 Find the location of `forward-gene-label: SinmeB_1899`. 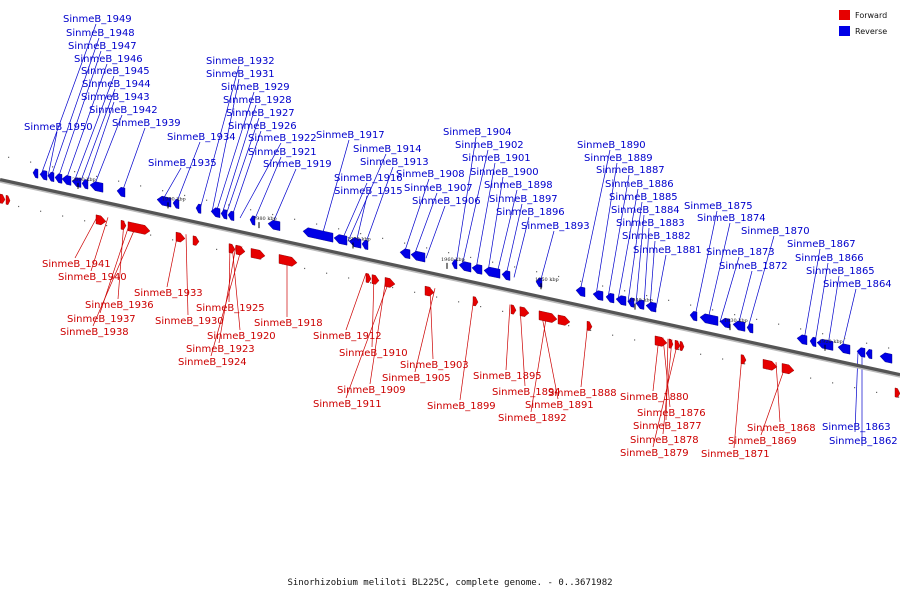

forward-gene-label: SinmeB_1899 is located at coordinates (461, 406).